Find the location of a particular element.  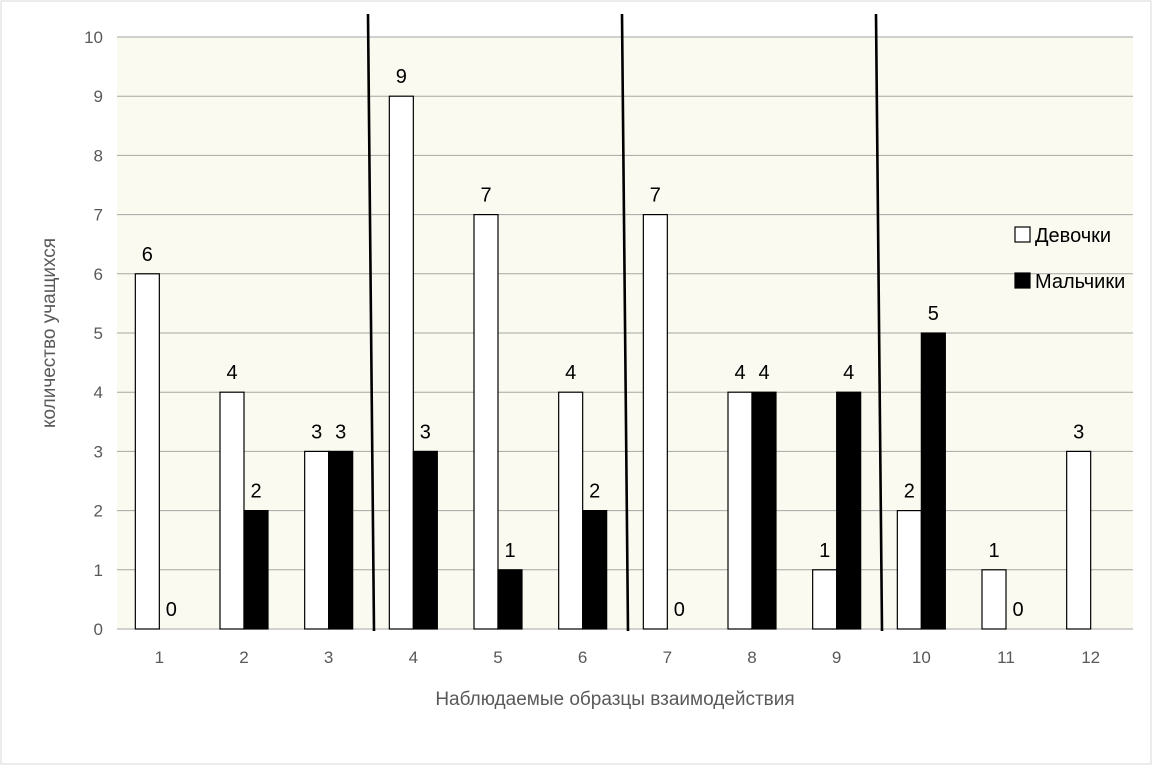

y-tick-label: 9 is located at coordinates (98, 96).